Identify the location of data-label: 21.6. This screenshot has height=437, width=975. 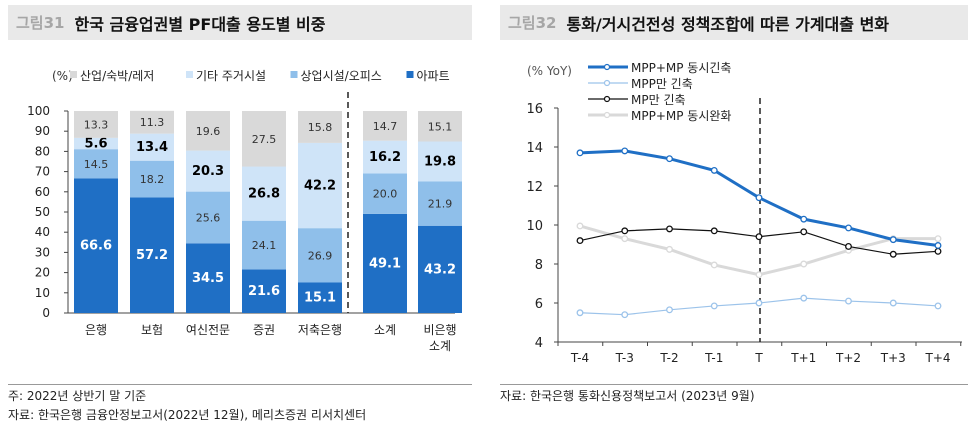
(264, 291).